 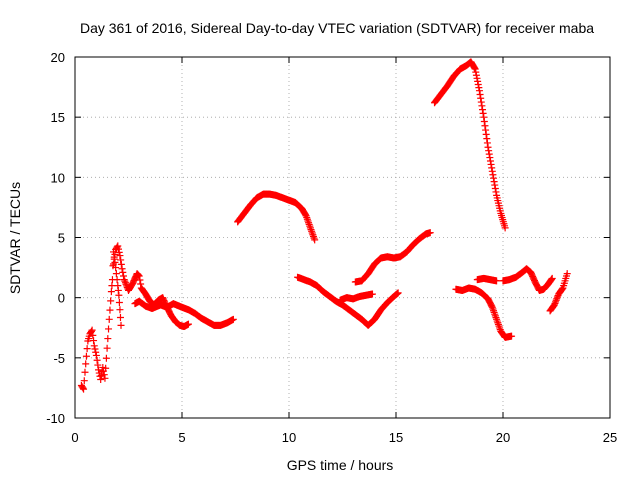 What do you see at coordinates (59, 358) in the screenshot?
I see `y-tick-label: -5` at bounding box center [59, 358].